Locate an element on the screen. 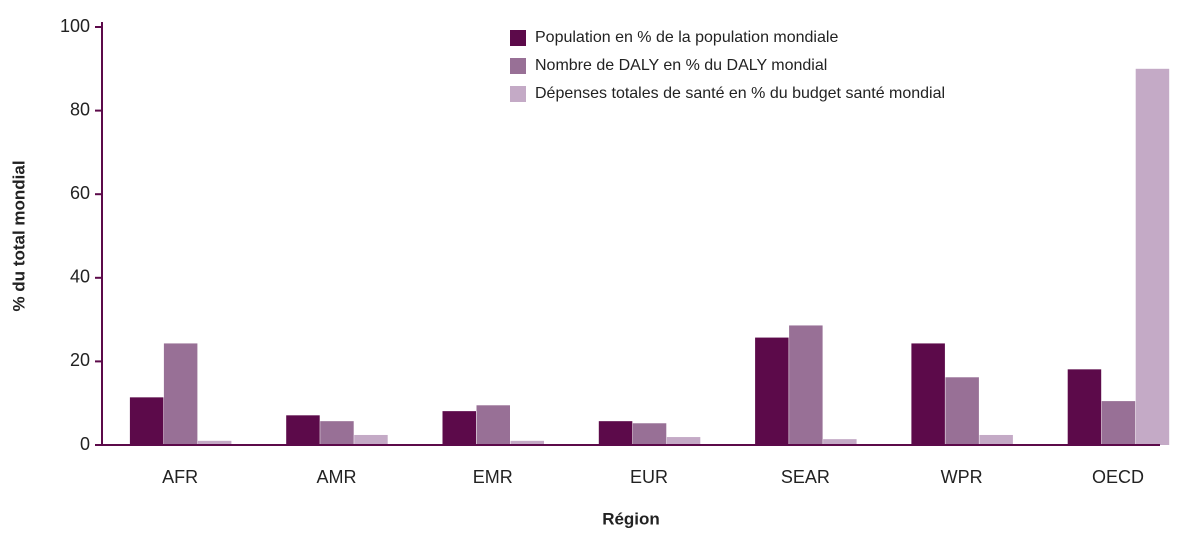 This screenshot has width=1183, height=536. x-tick-label: AFR is located at coordinates (180, 477).